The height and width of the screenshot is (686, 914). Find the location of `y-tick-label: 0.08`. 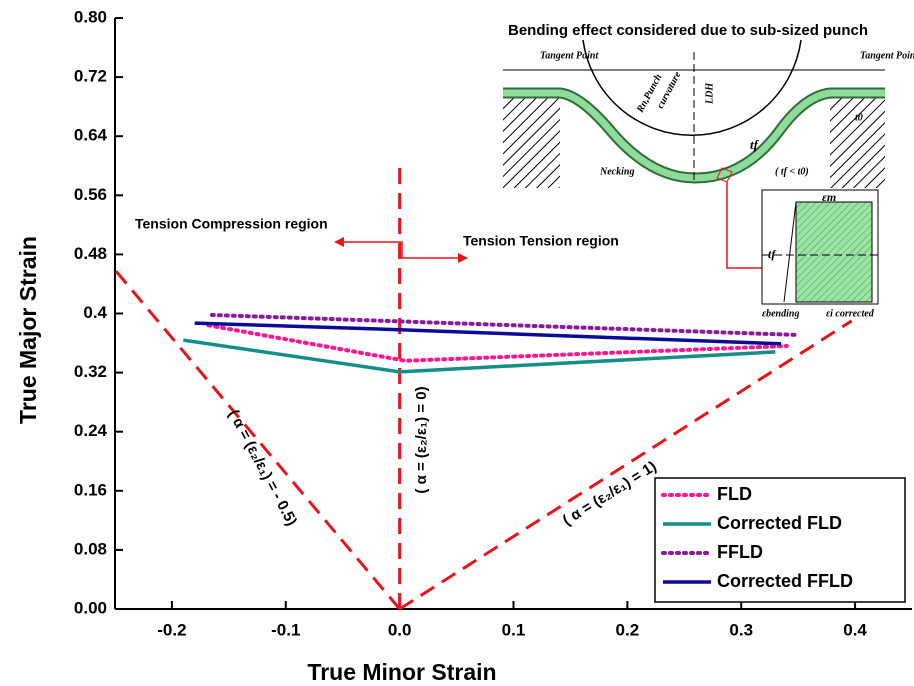

y-tick-label: 0.08 is located at coordinates (90, 548).